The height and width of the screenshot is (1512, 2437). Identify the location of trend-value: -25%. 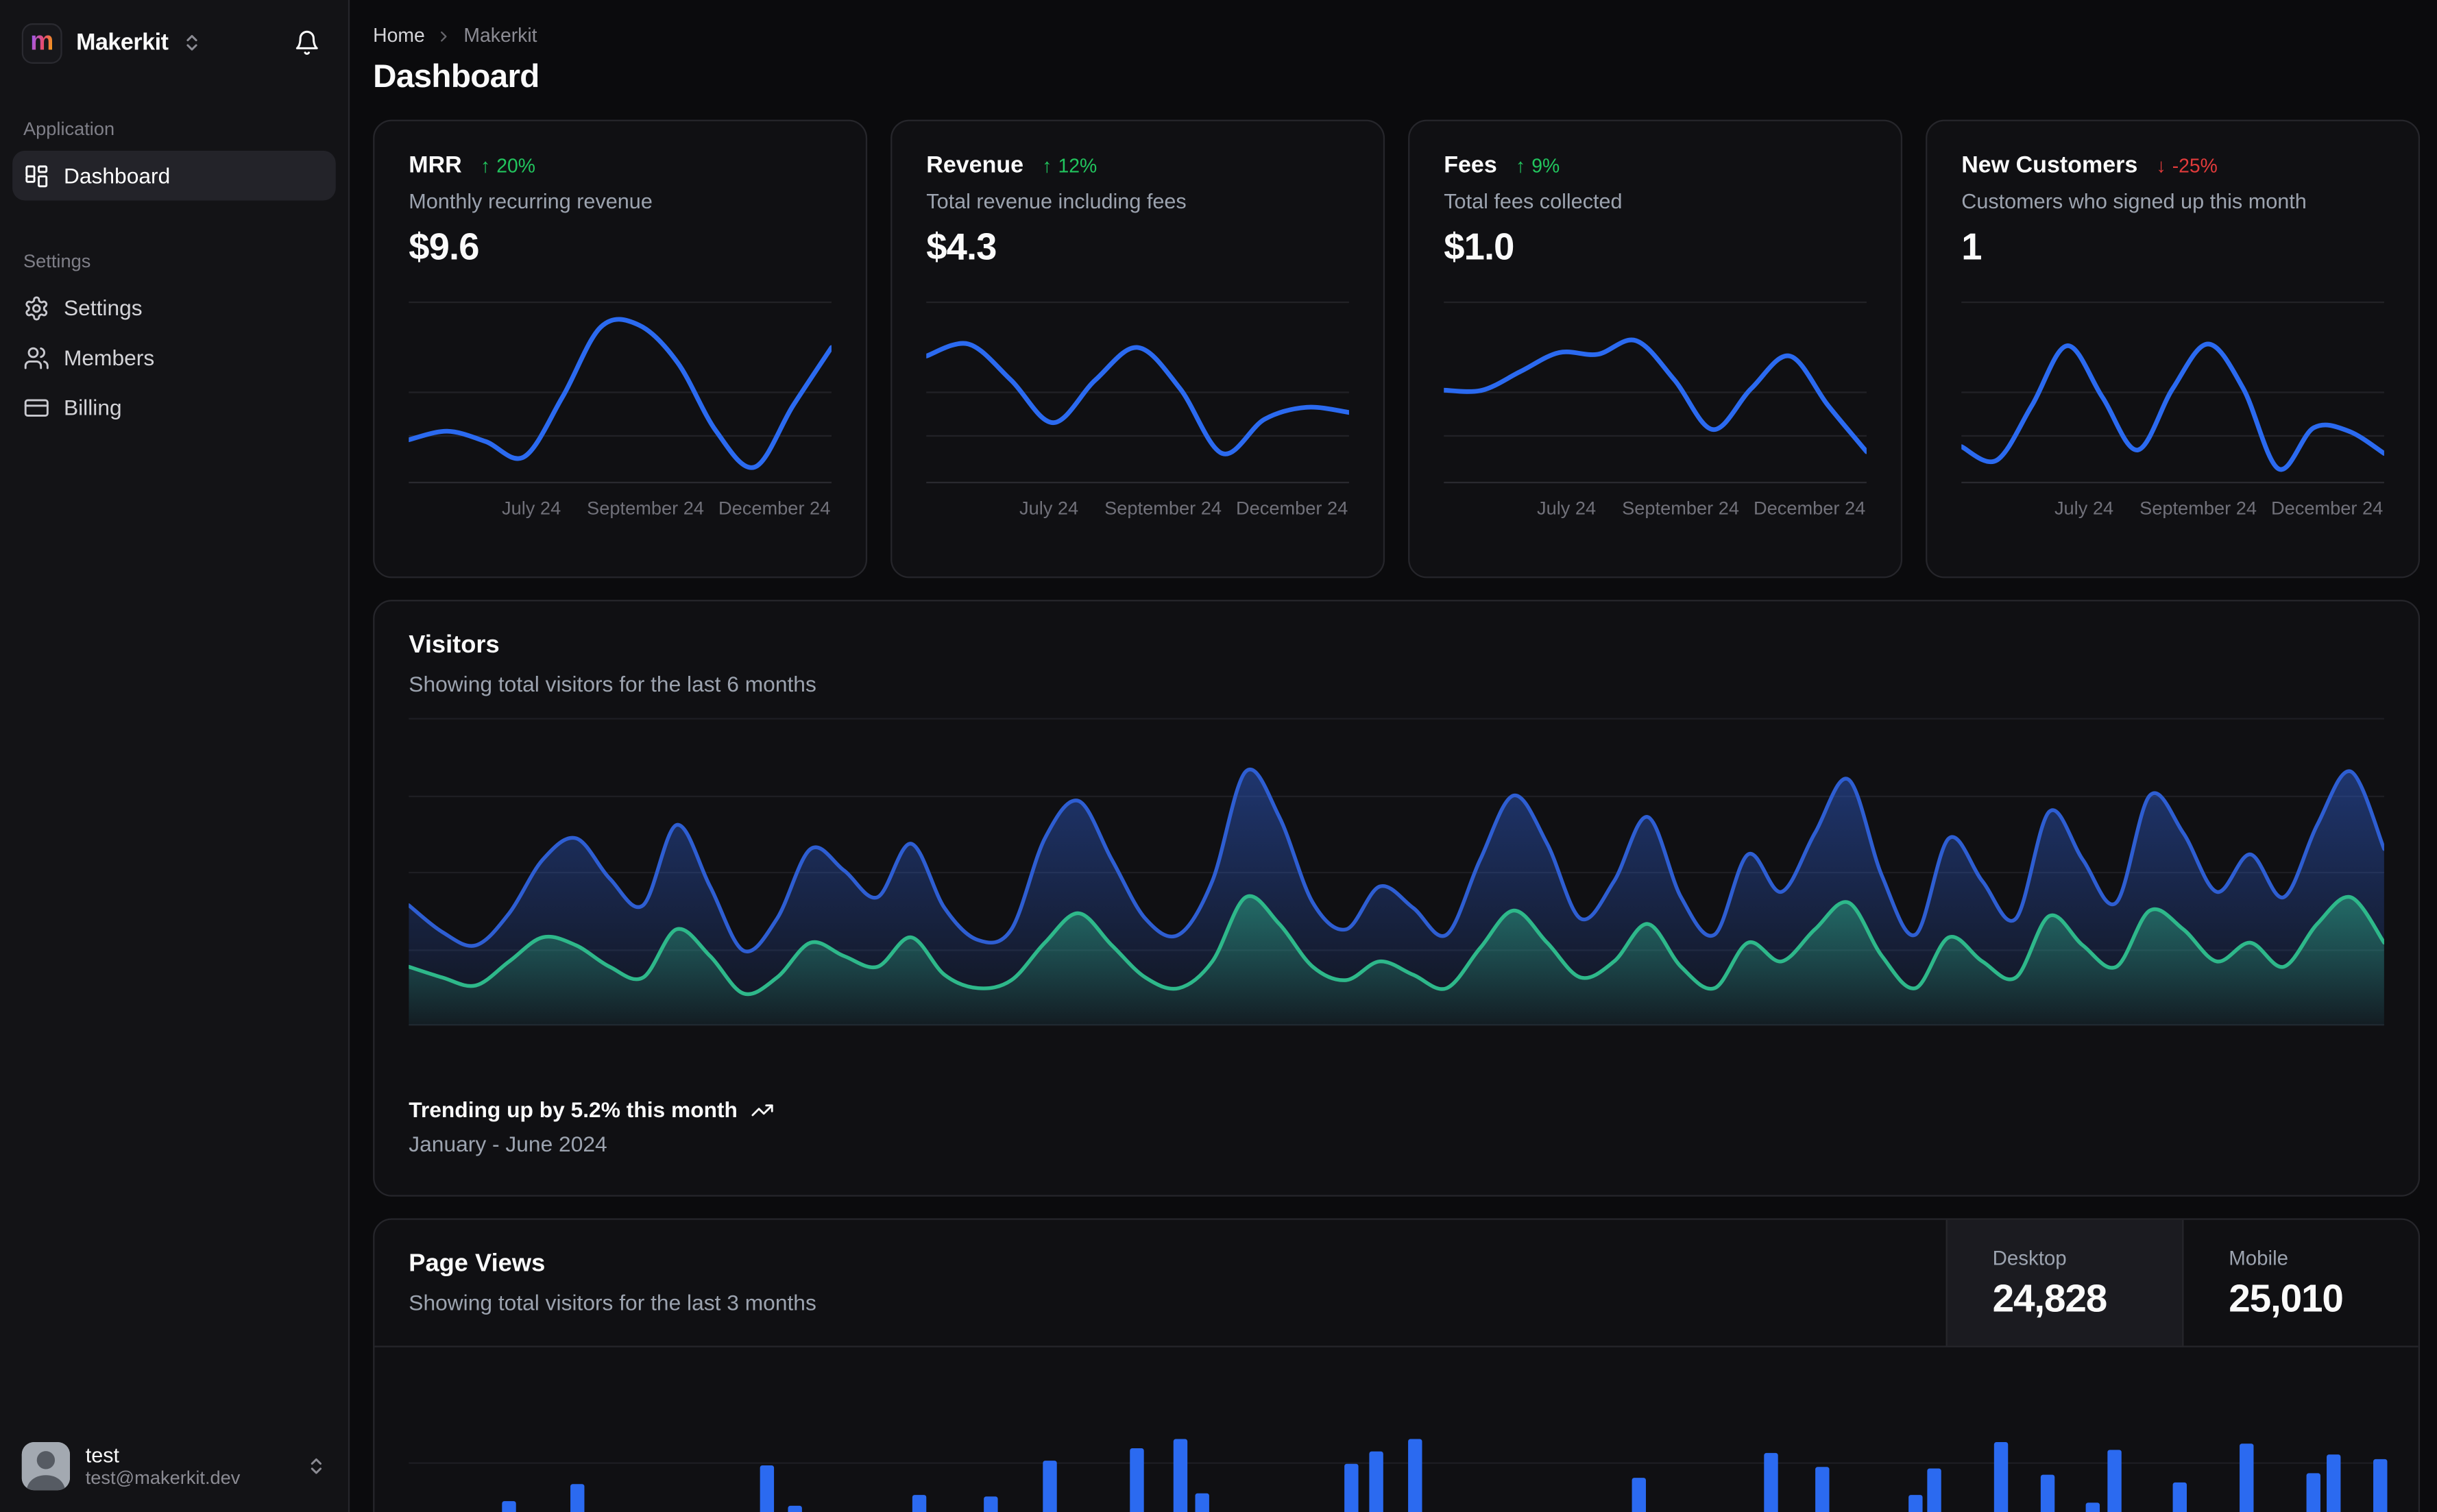
(2195, 166).